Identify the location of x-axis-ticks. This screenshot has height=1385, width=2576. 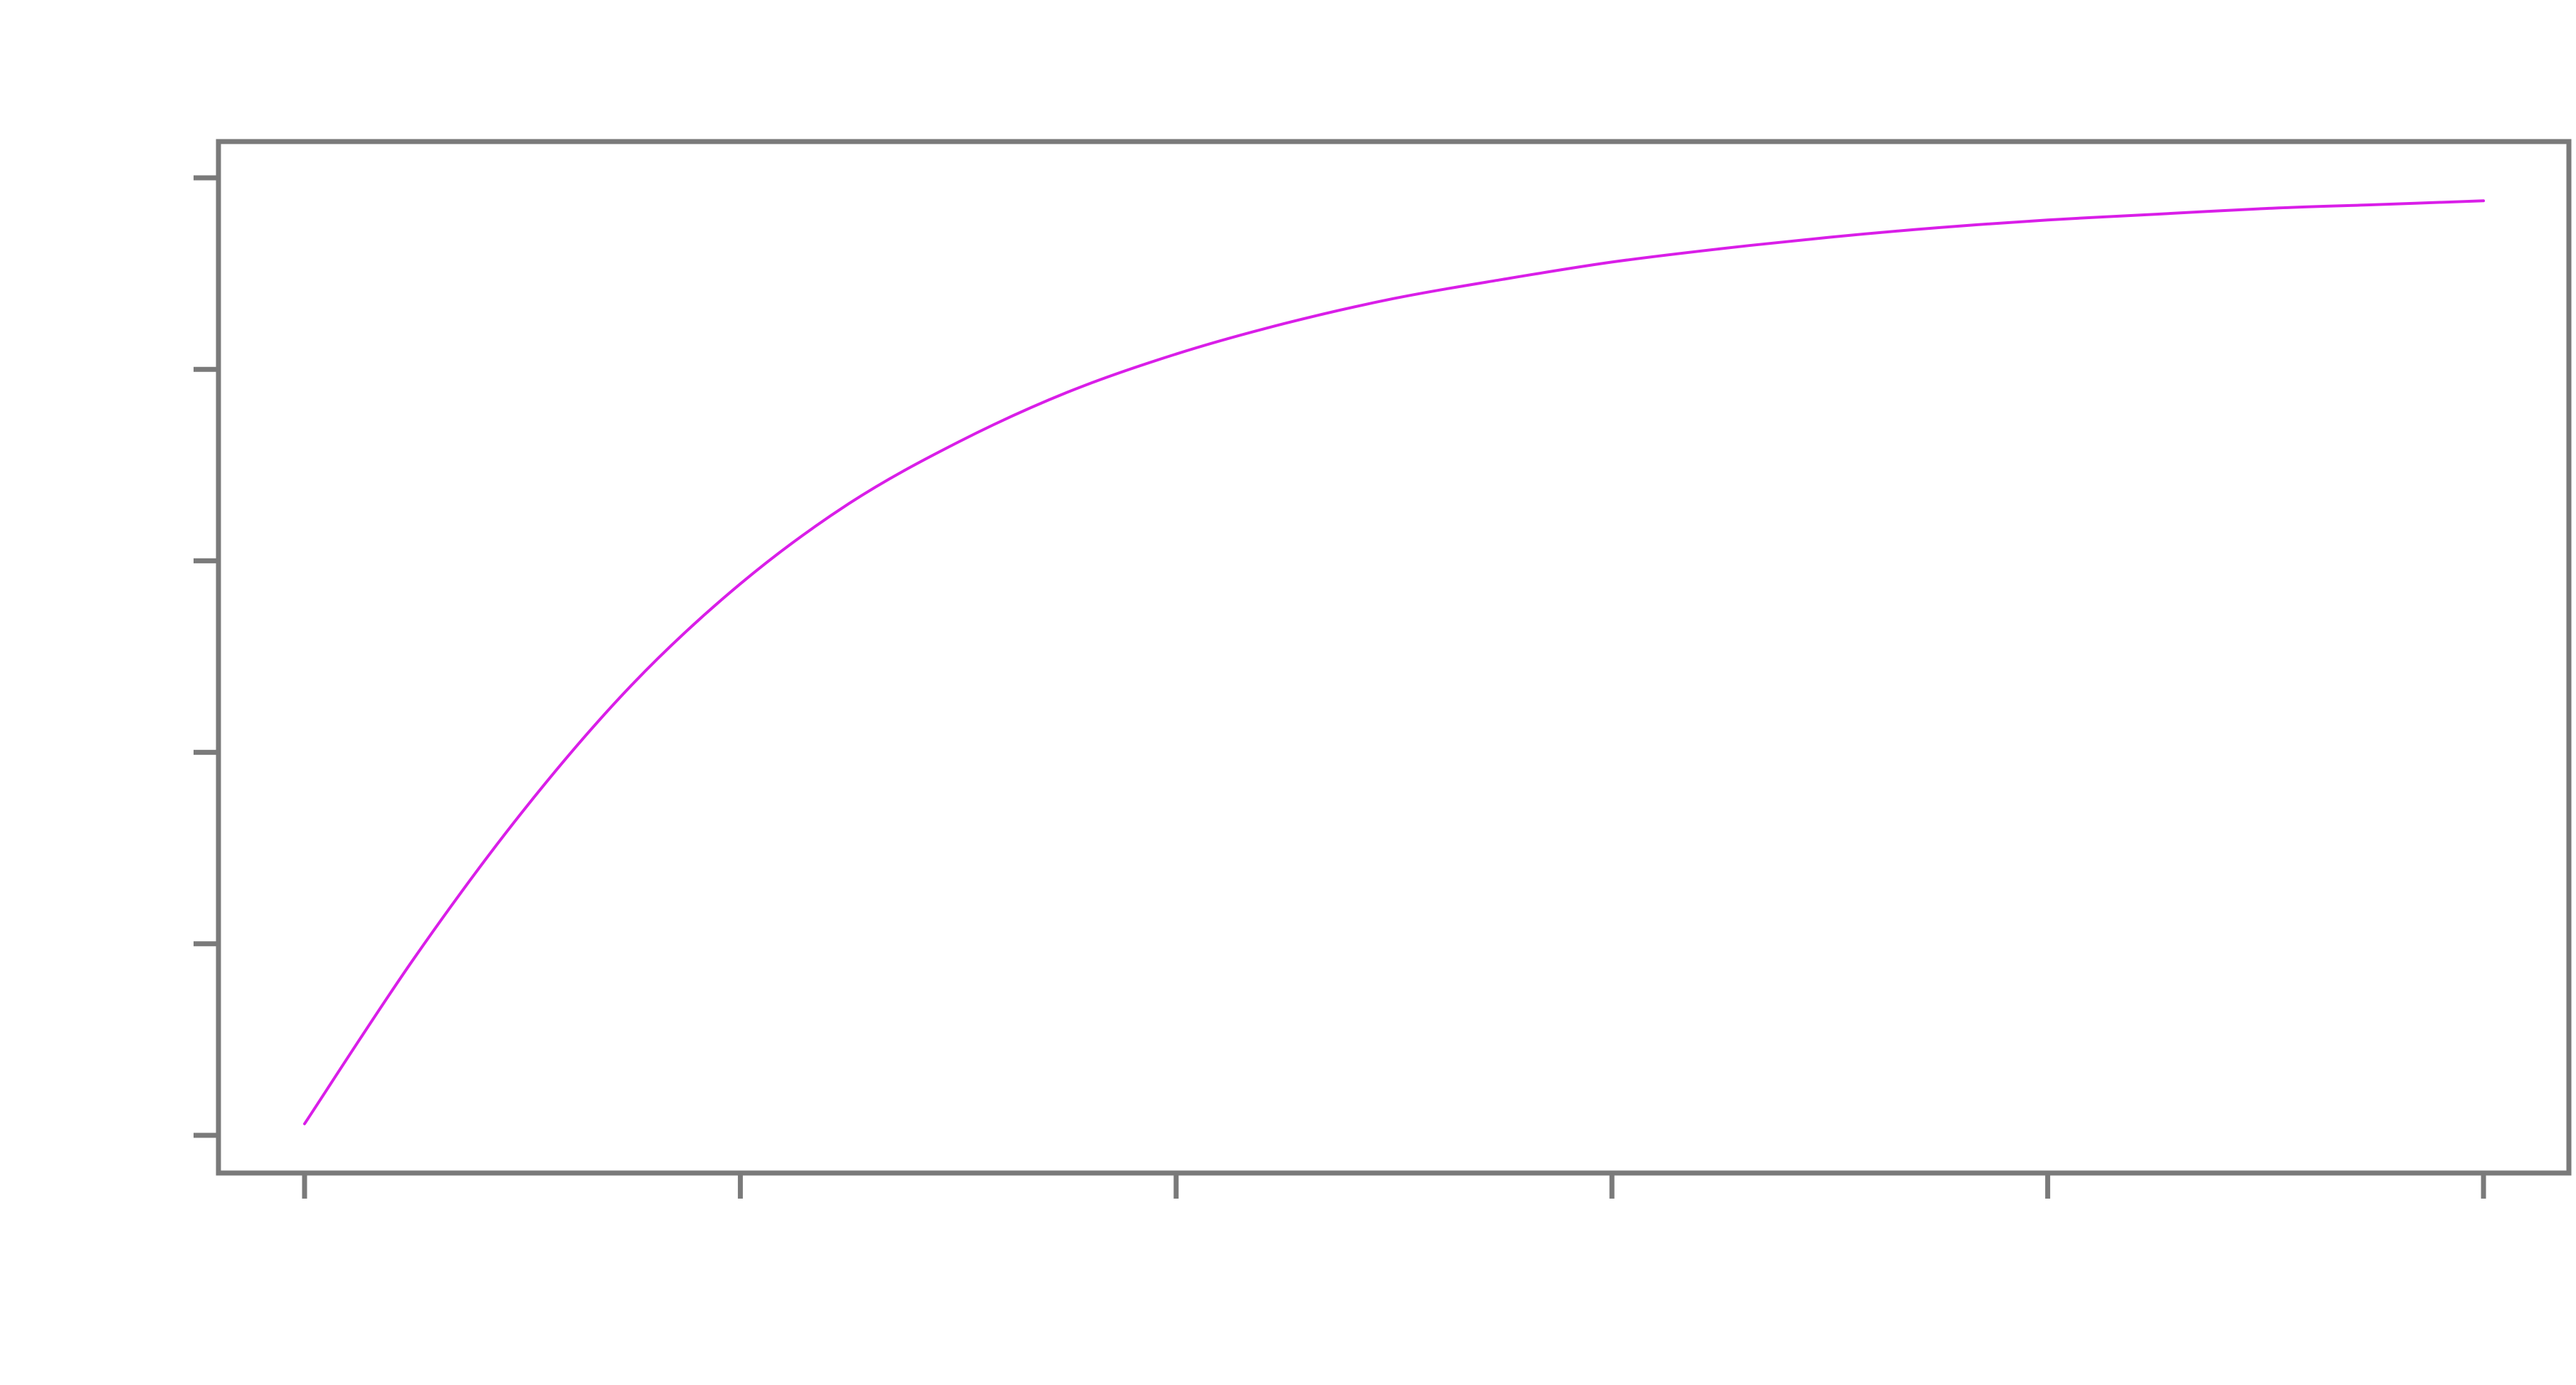
(1394, 1186).